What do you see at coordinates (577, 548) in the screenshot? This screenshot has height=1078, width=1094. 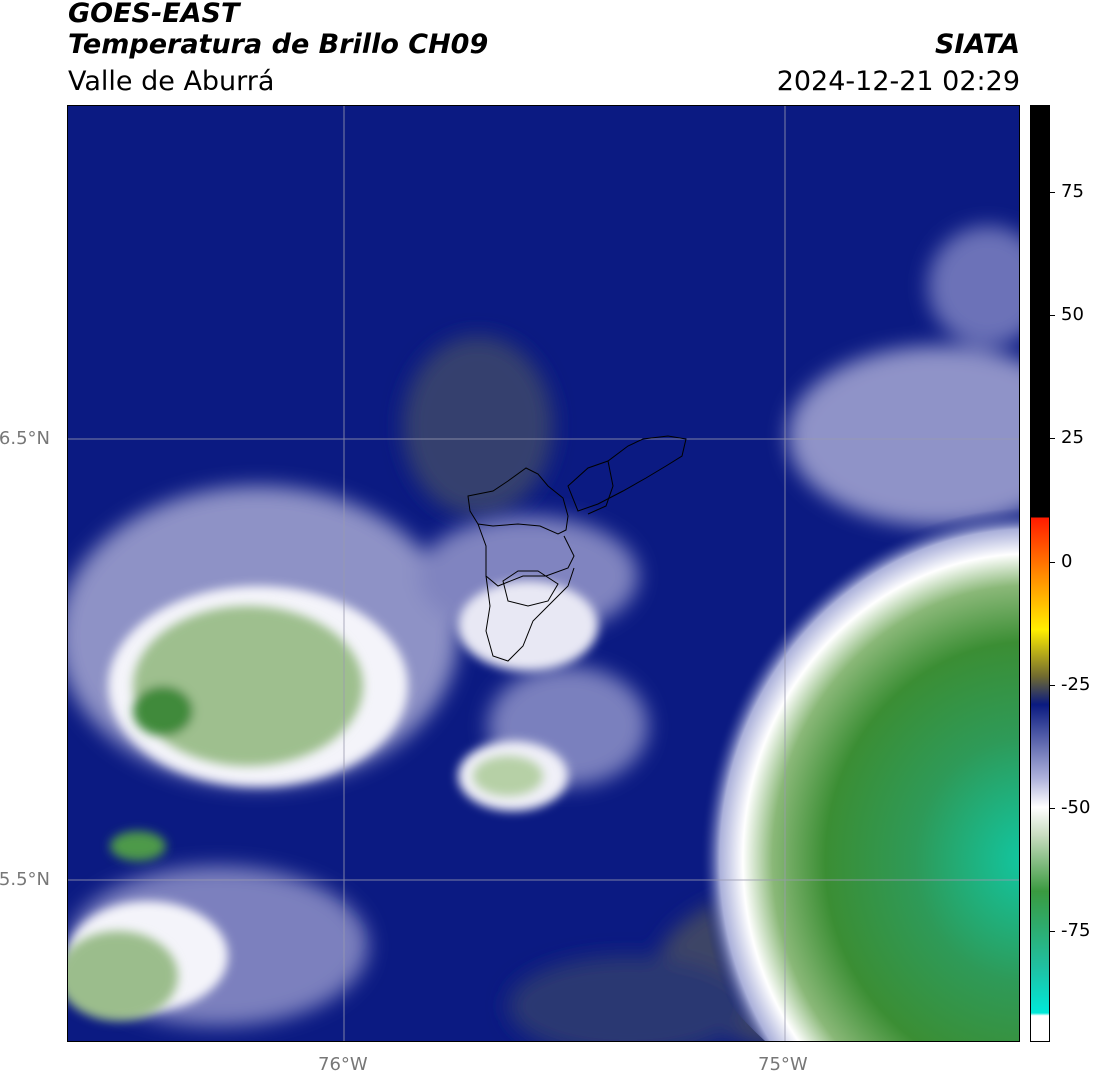 I see `municipal-boundaries` at bounding box center [577, 548].